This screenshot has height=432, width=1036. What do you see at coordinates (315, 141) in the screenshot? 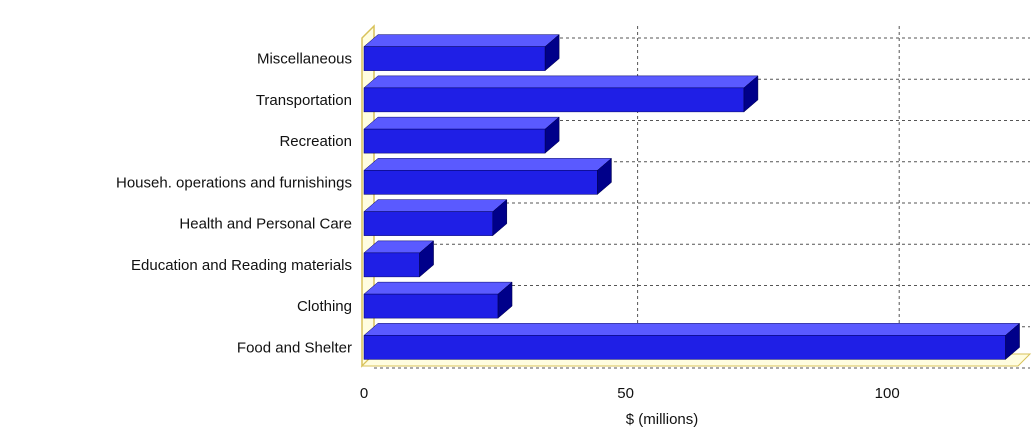
I see `category-label: Recreation` at bounding box center [315, 141].